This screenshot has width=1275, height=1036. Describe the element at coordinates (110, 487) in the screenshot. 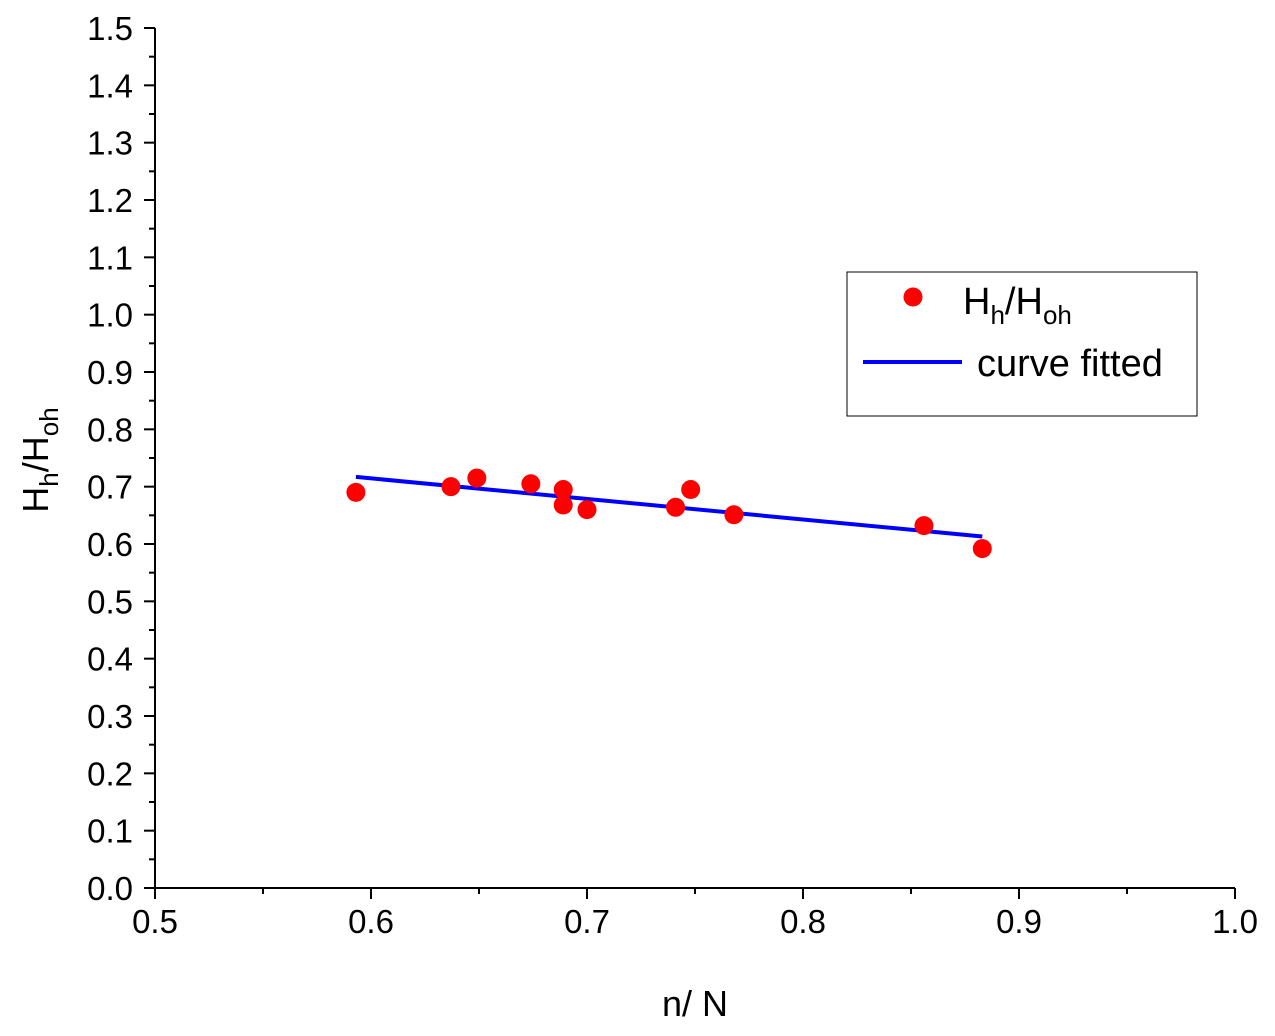

I see `y-tick-label: 0.7` at that location.